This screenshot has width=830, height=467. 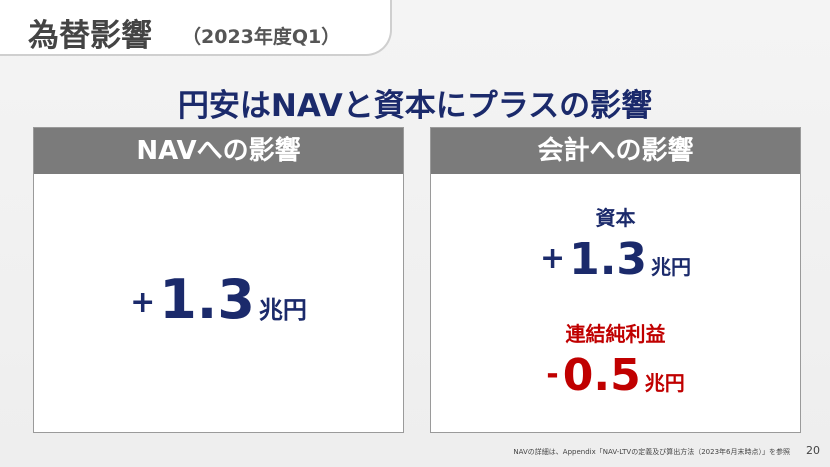 What do you see at coordinates (90, 36) in the screenshot?
I see `title: 為替影響` at bounding box center [90, 36].